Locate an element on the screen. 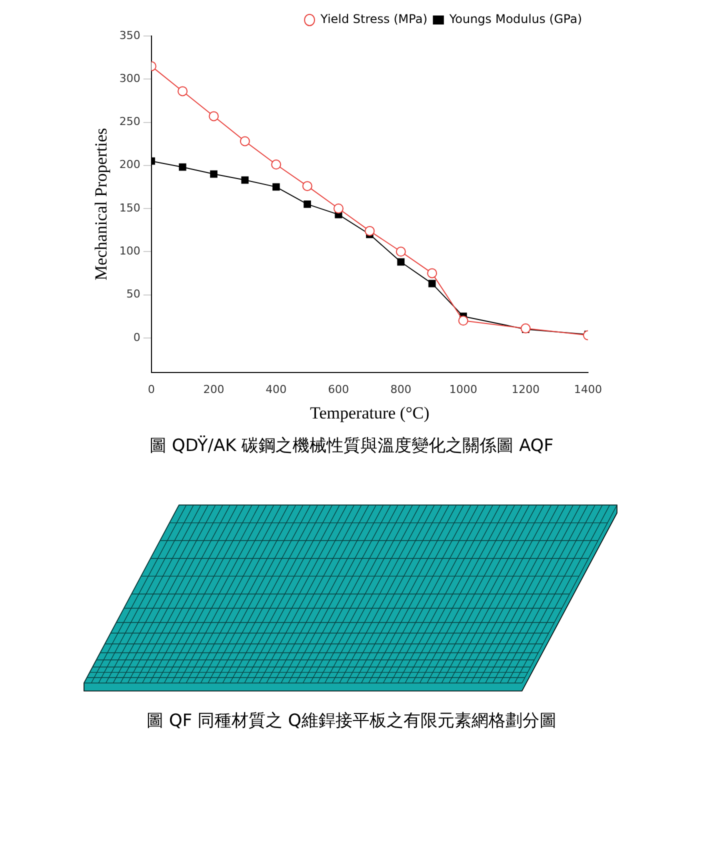 This screenshot has width=703, height=865. x-tick-label: 600 is located at coordinates (339, 389).